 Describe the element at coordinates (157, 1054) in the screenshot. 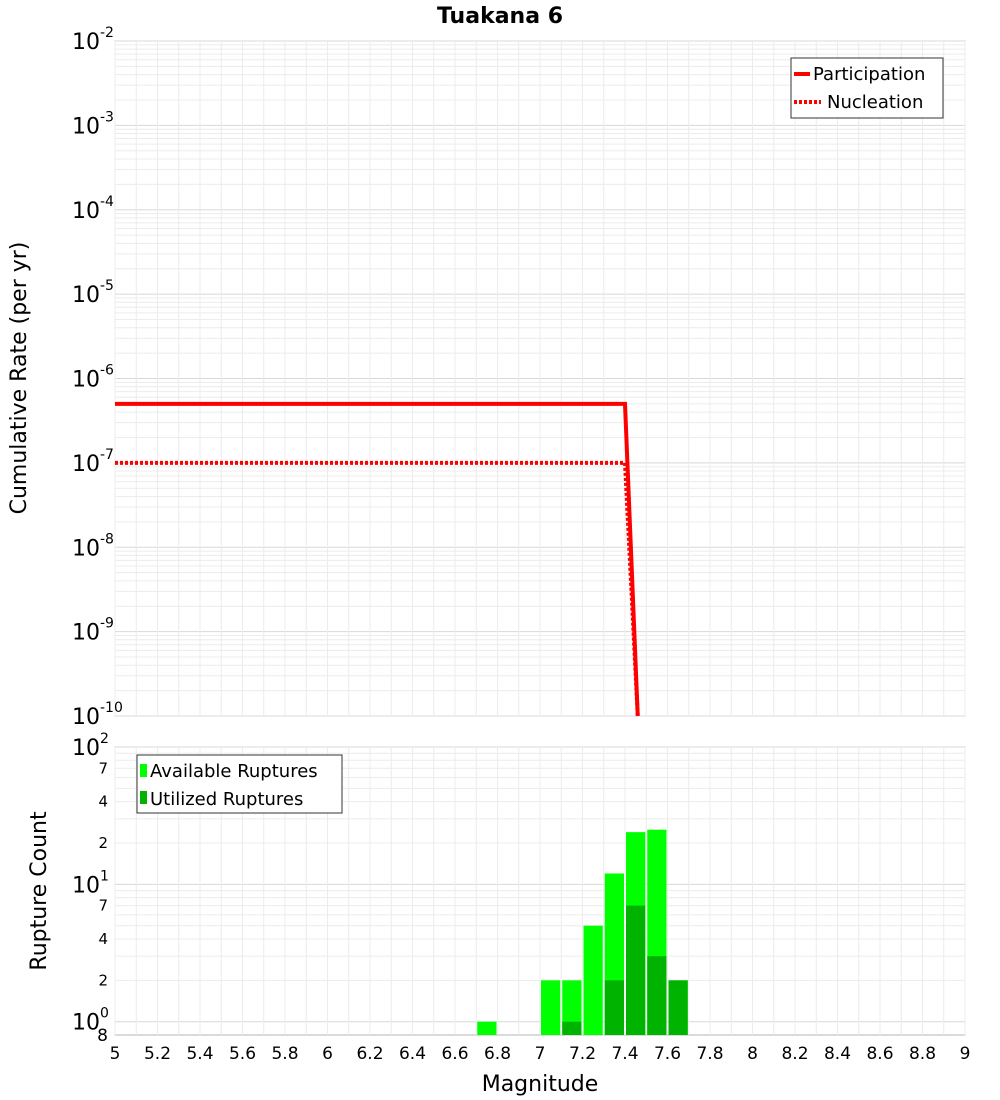

I see `magnitude-tick-label: 5.2` at that location.